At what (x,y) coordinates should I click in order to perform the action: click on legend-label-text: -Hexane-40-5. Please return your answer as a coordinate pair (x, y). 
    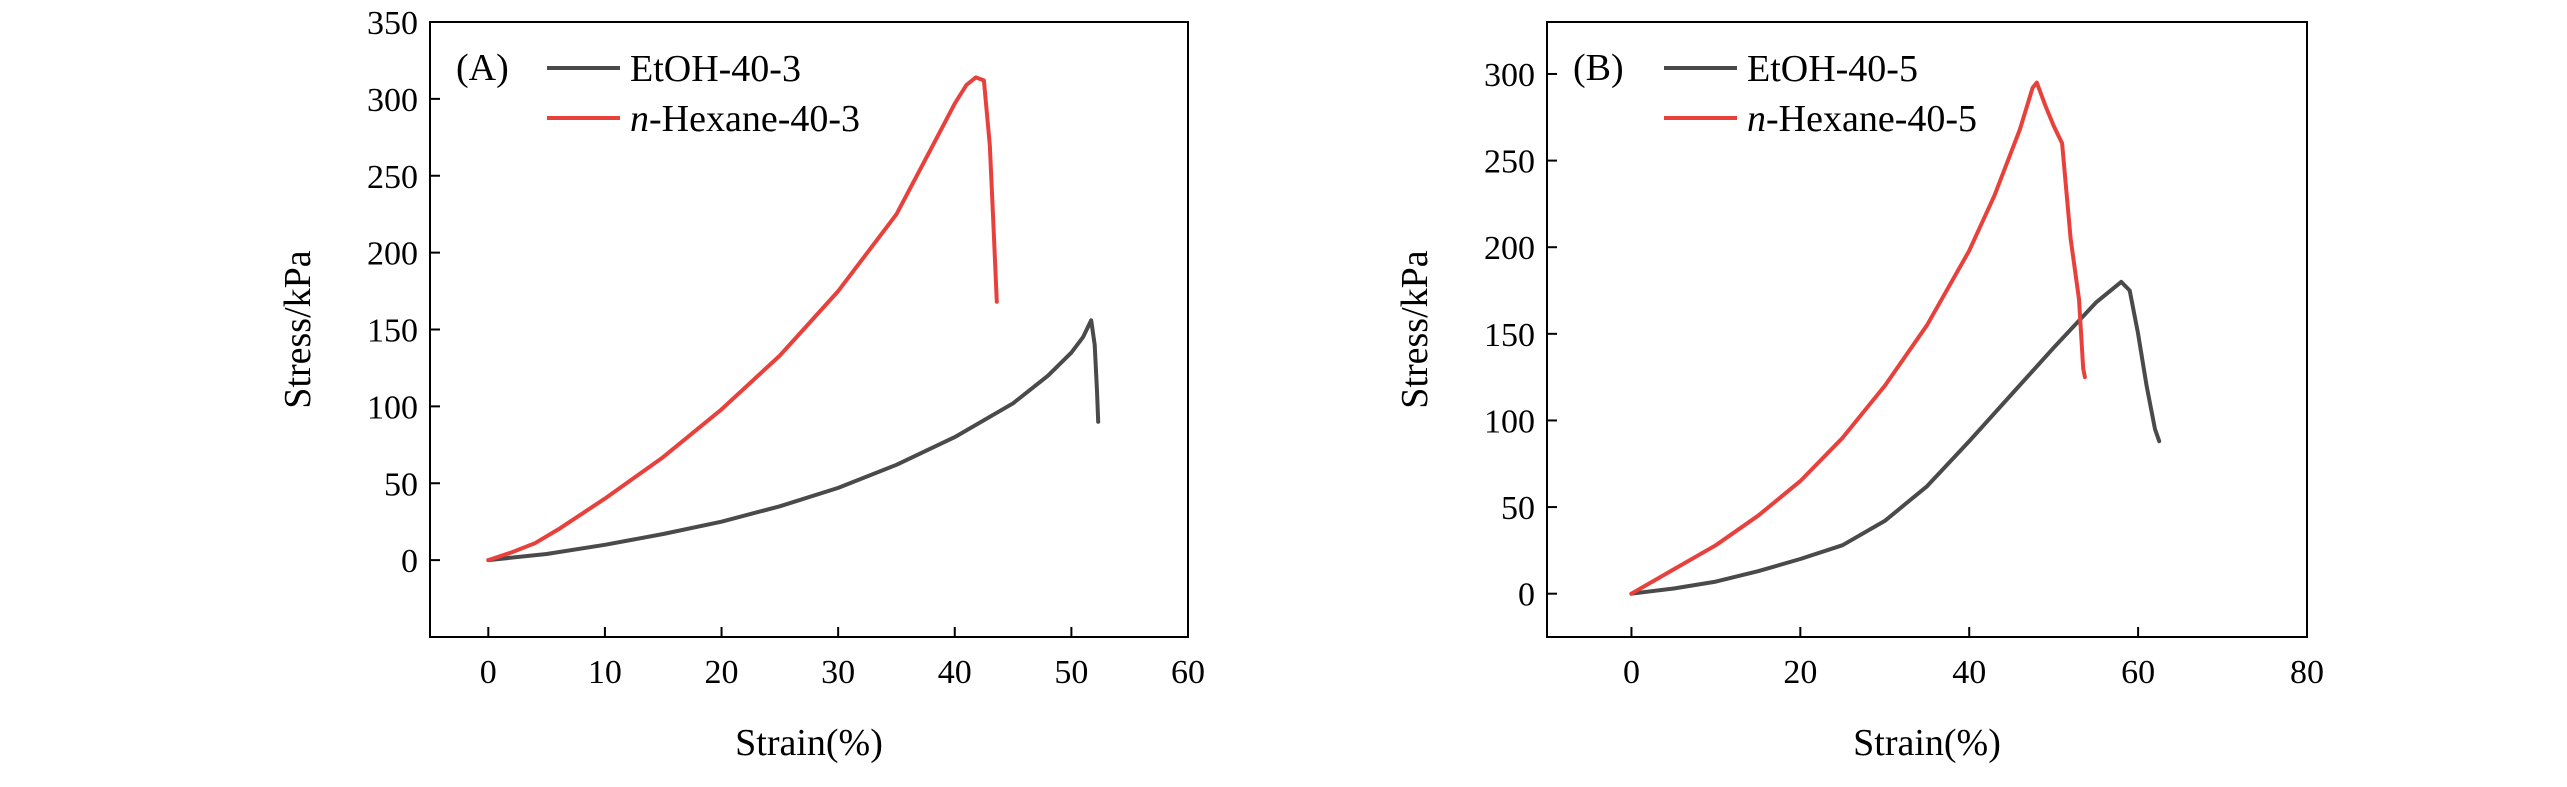
    Looking at the image, I should click on (1871, 119).